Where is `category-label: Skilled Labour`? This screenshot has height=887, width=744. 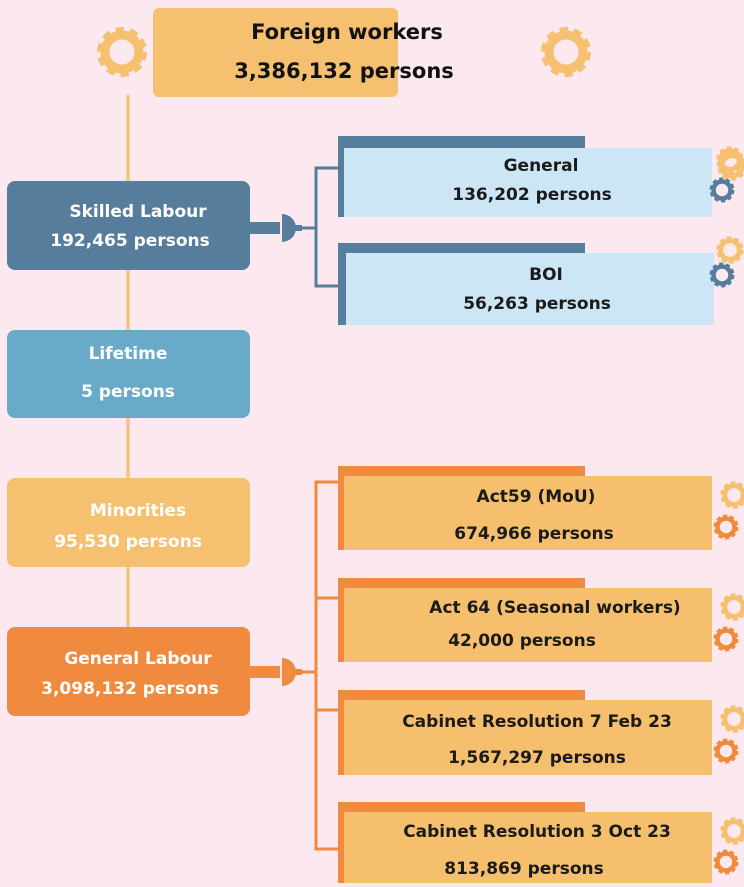
category-label: Skilled Labour is located at coordinates (138, 212).